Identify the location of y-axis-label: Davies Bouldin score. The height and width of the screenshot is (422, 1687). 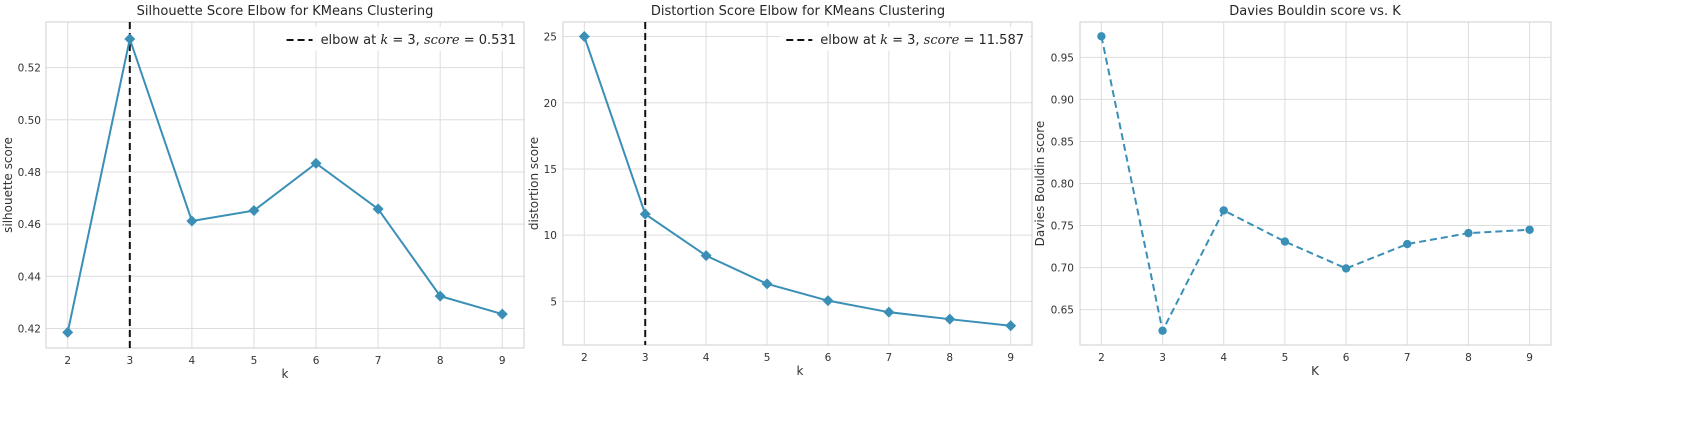
(1040, 184).